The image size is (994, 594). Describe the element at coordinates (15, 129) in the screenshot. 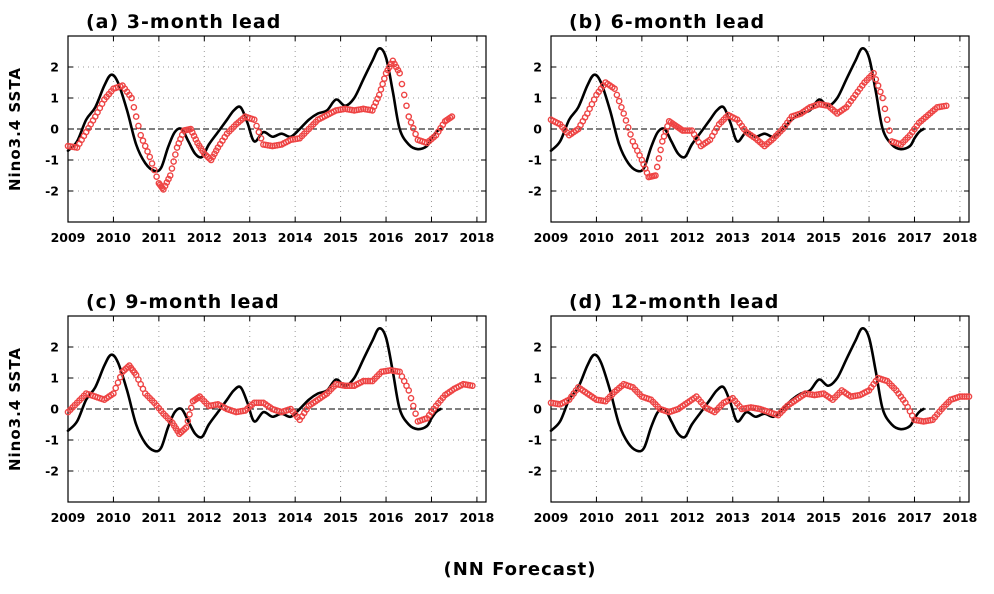

I see `y-axis-label: Nino3.4 SSTA` at that location.